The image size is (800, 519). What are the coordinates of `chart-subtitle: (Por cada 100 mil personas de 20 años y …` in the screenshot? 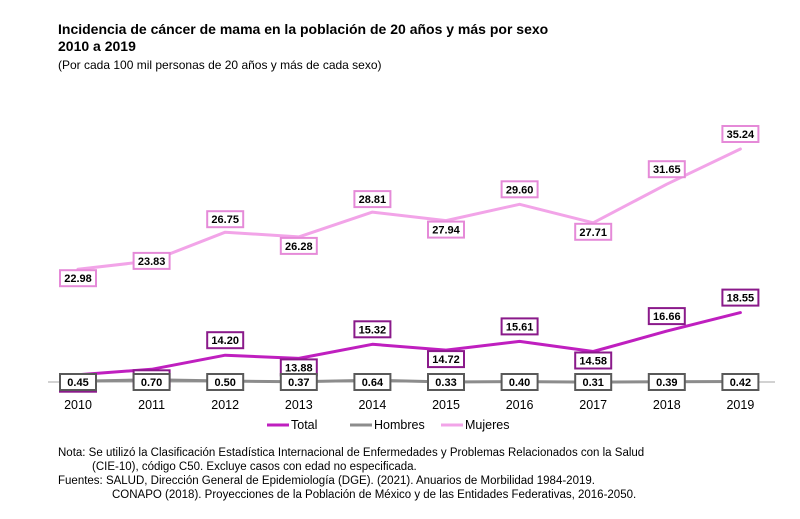 It's located at (220, 65).